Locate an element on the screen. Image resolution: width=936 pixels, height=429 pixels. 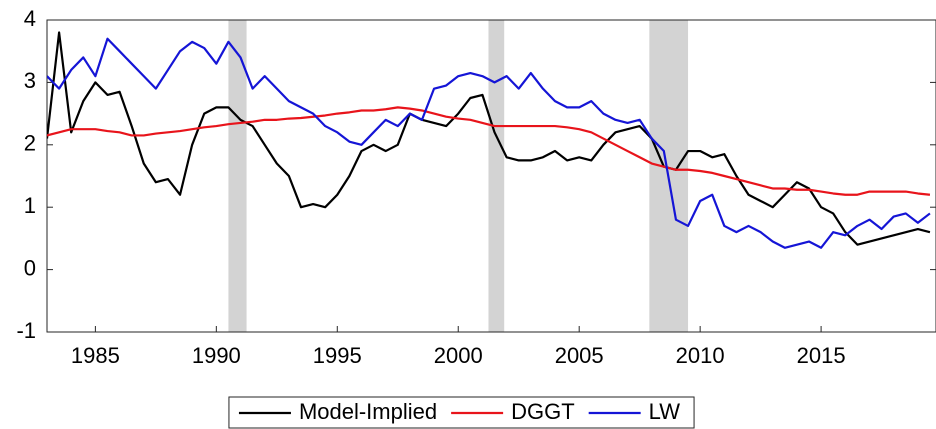
y-tick-label: 1 is located at coordinates (30, 205).